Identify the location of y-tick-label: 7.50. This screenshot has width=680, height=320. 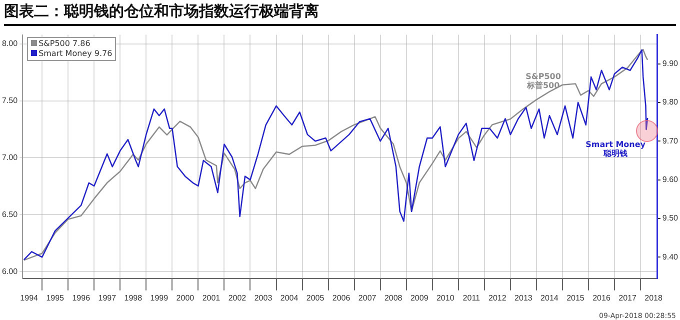
(10, 101).